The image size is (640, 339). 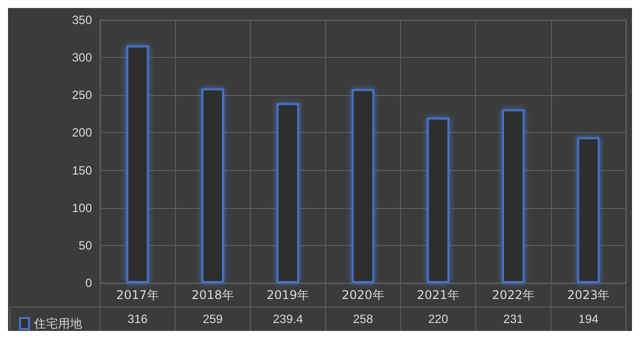 What do you see at coordinates (212, 295) in the screenshot?
I see `x-tick-label: 2018年` at bounding box center [212, 295].